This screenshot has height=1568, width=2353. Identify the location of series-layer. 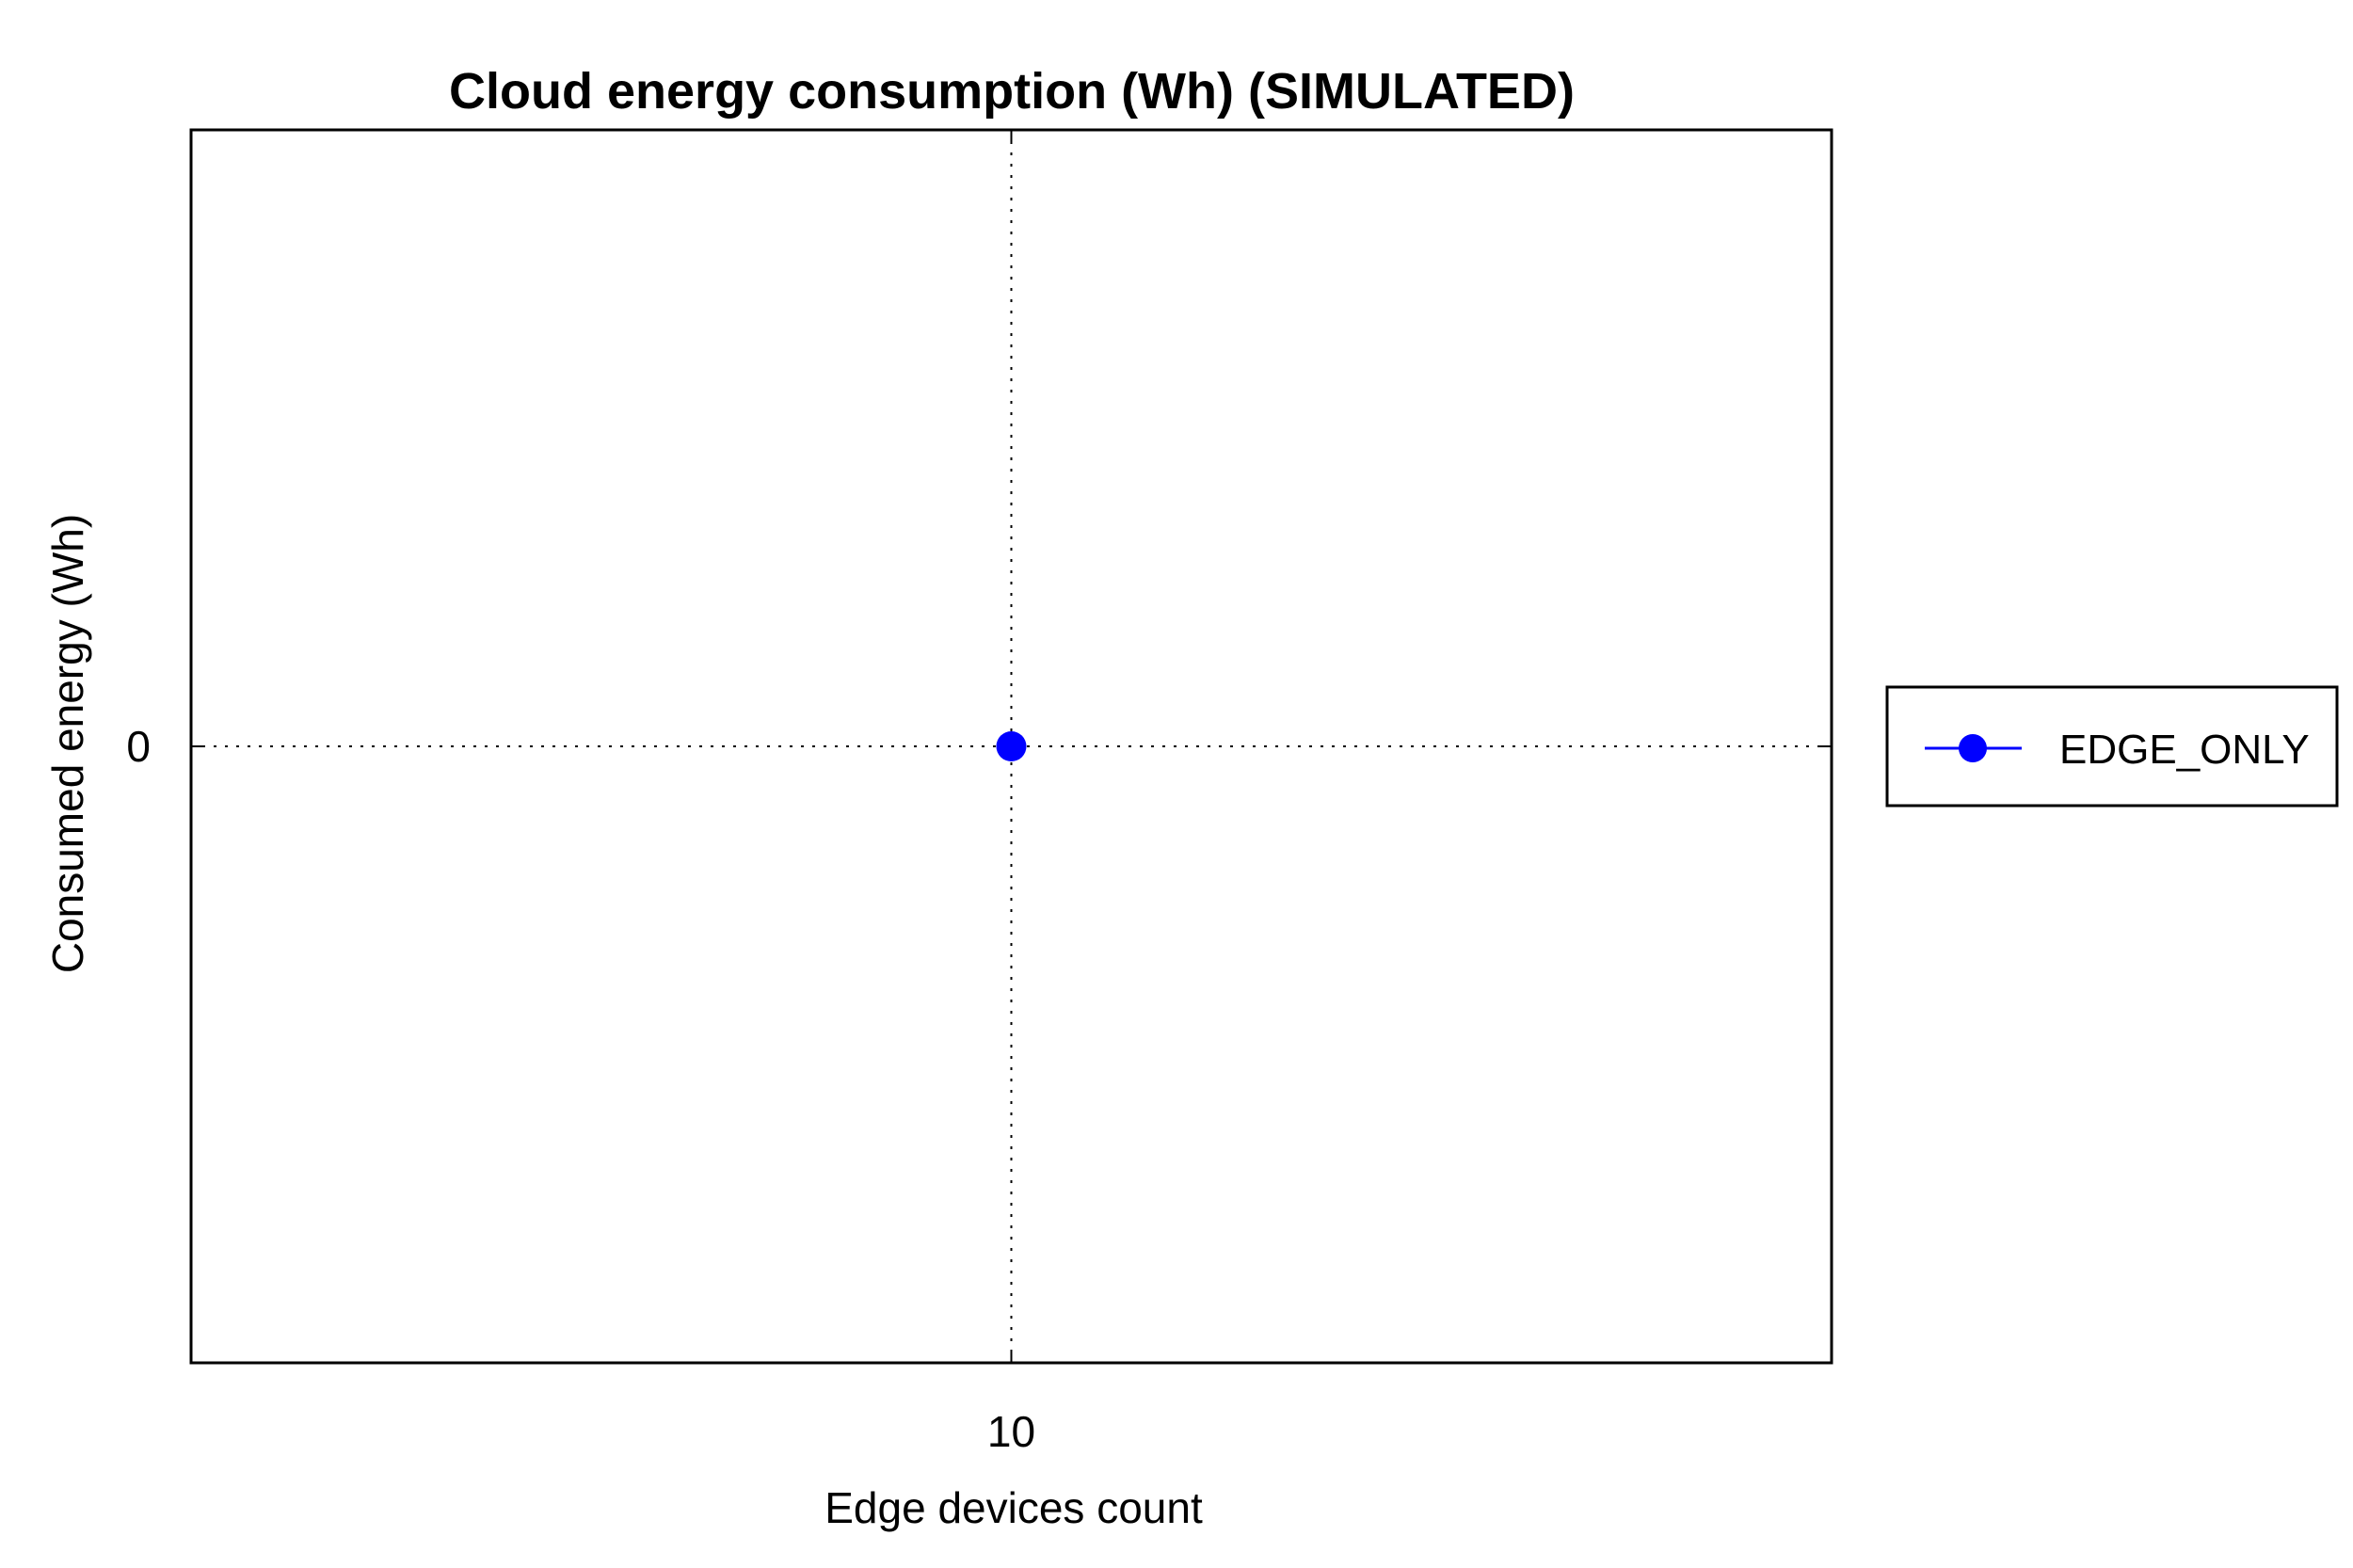
(1011, 746).